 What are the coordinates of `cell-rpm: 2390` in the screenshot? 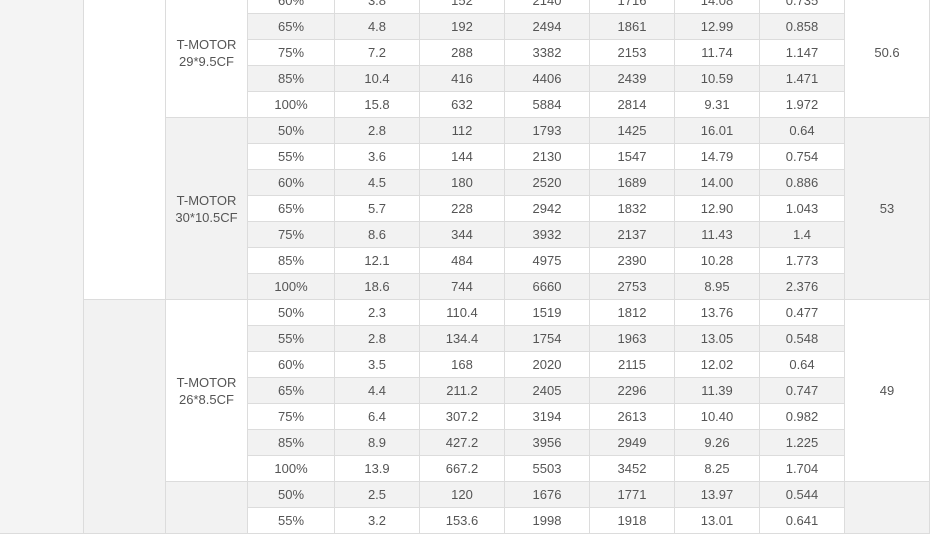 It's located at (632, 261).